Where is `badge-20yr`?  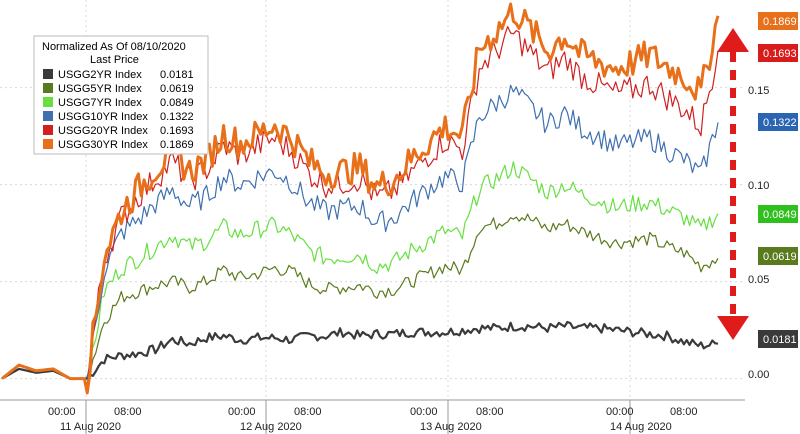
badge-20yr is located at coordinates (778, 53).